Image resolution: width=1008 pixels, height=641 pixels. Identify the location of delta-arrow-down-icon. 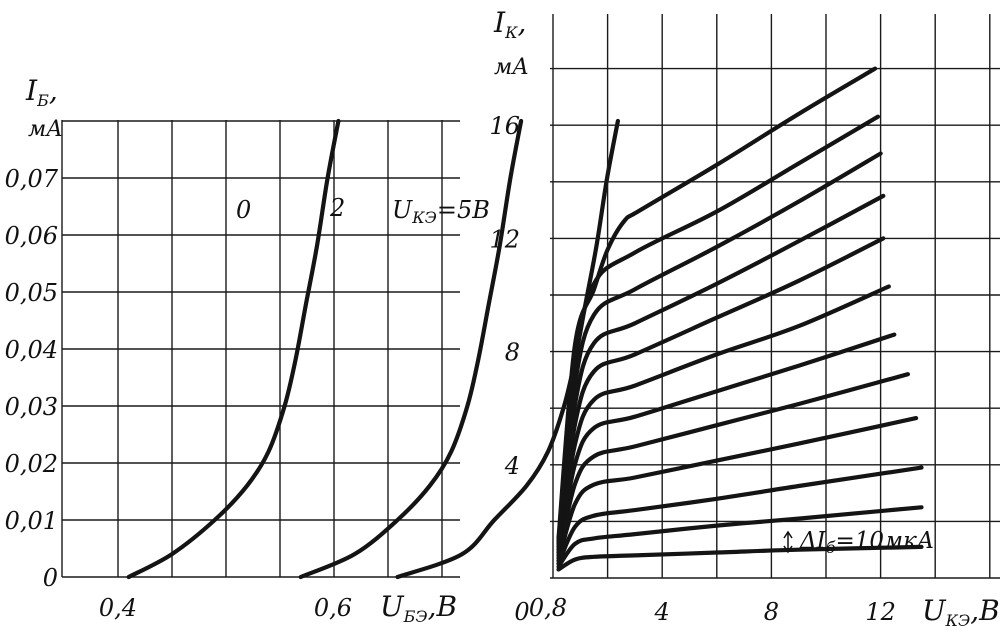
(788, 549).